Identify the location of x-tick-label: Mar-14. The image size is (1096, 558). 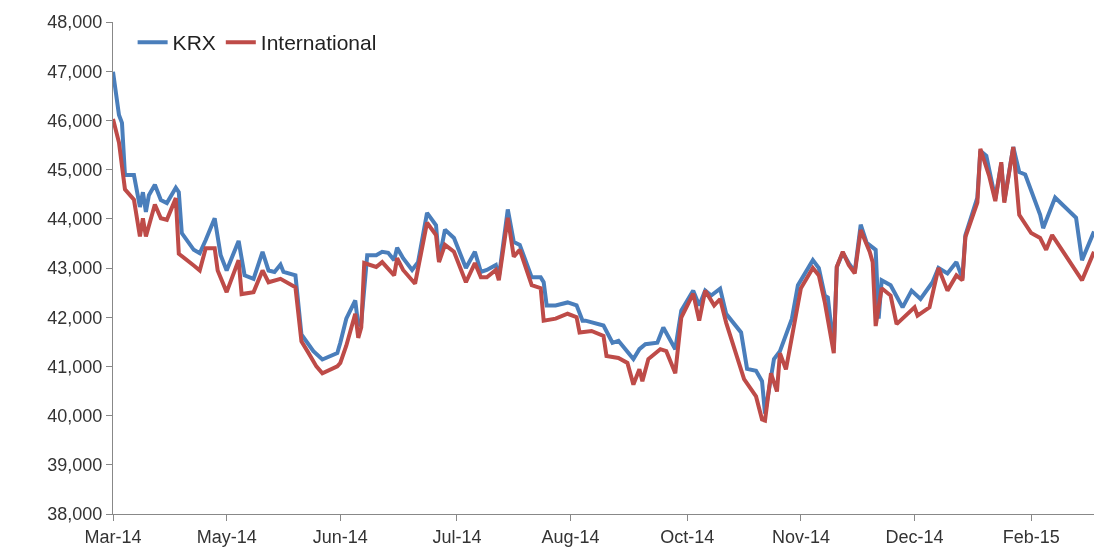
(113, 536).